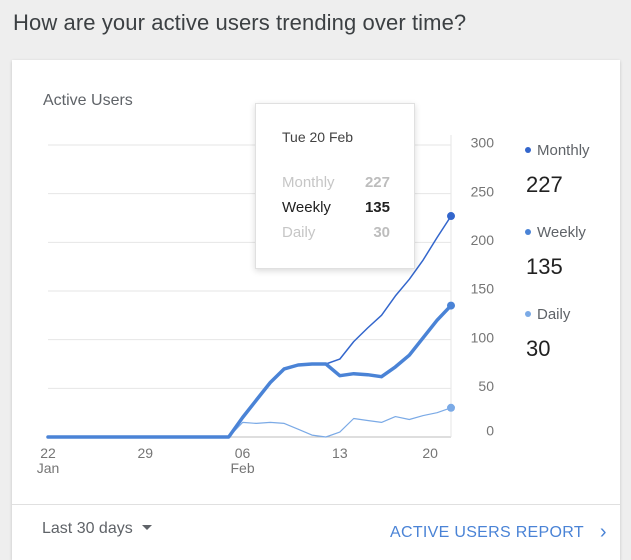 Image resolution: width=631 pixels, height=560 pixels. Describe the element at coordinates (451, 407) in the screenshot. I see `series-point-daily` at that location.